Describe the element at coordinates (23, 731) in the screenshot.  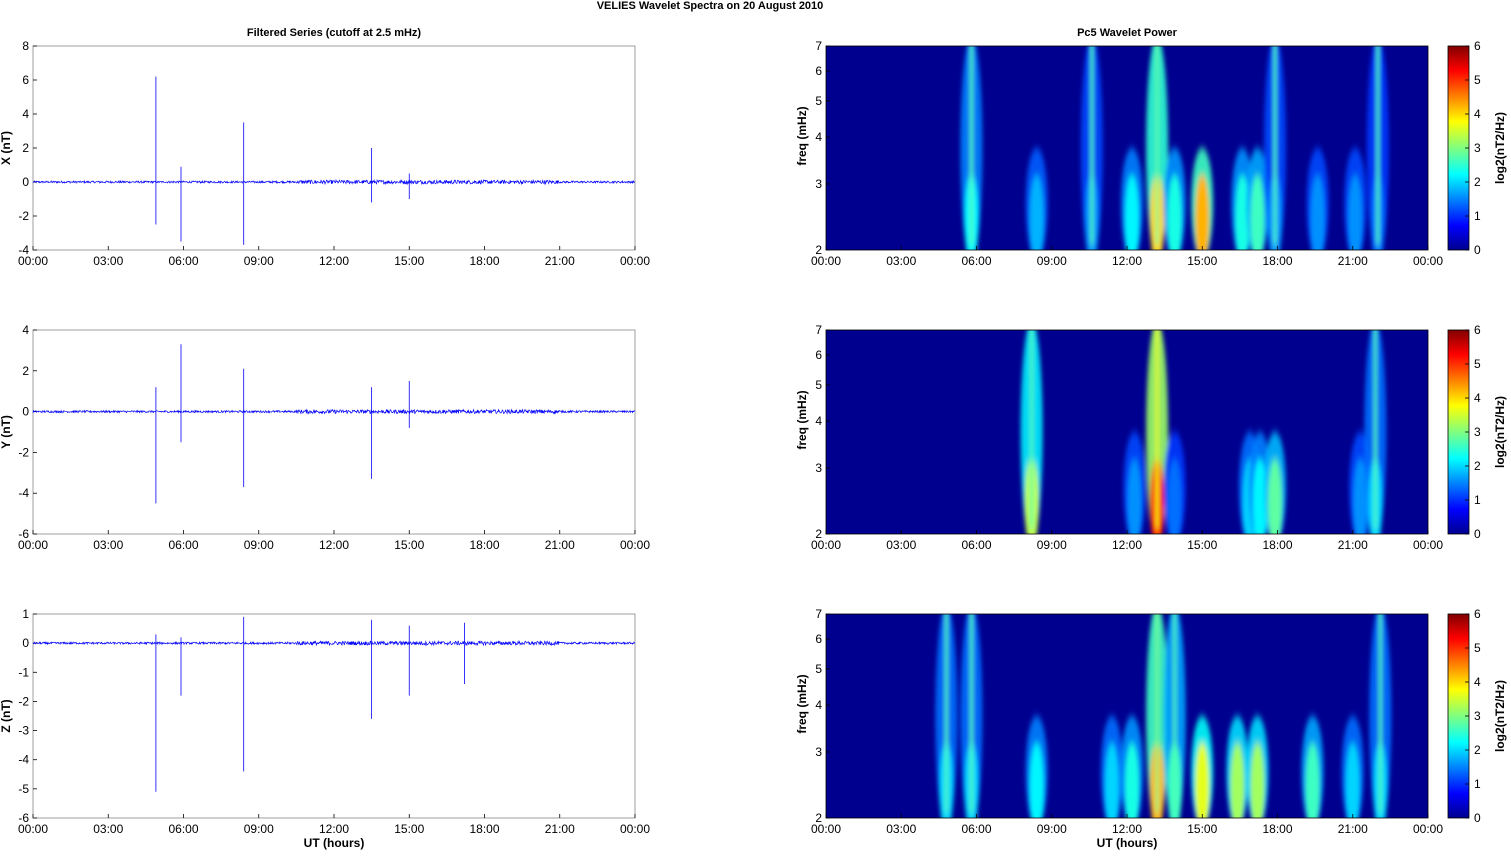
I see `series-ytick-label: -3` at that location.